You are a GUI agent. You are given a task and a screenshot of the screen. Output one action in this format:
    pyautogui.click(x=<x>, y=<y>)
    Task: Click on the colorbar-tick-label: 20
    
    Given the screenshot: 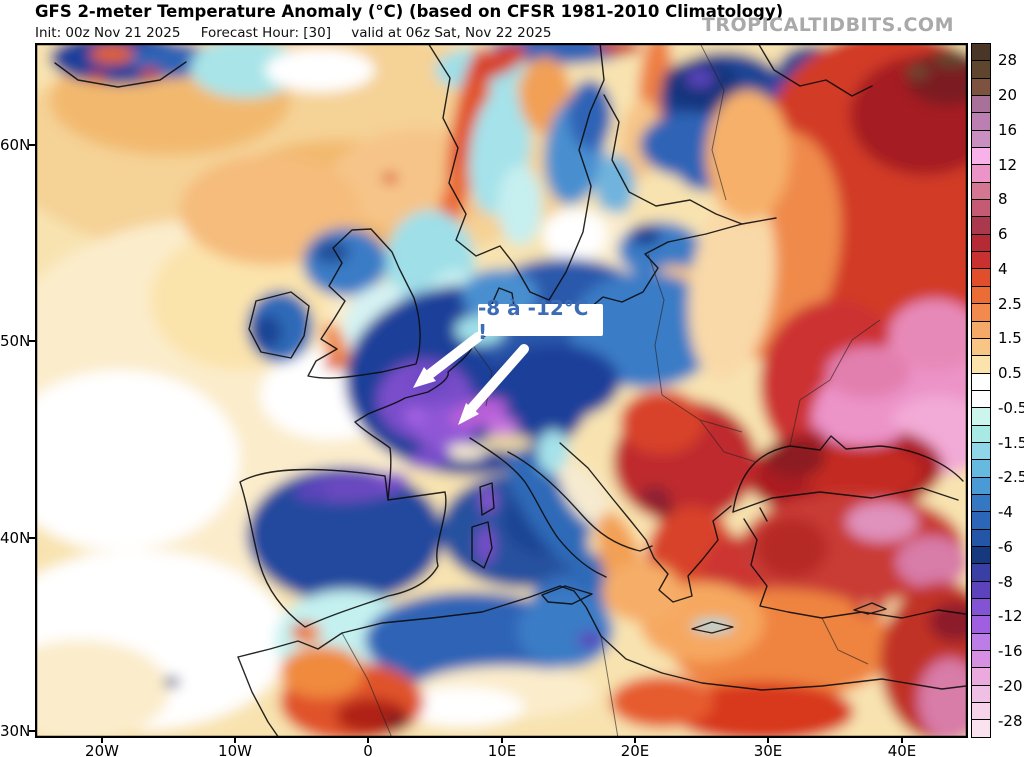 What is the action you would take?
    pyautogui.click(x=1008, y=95)
    